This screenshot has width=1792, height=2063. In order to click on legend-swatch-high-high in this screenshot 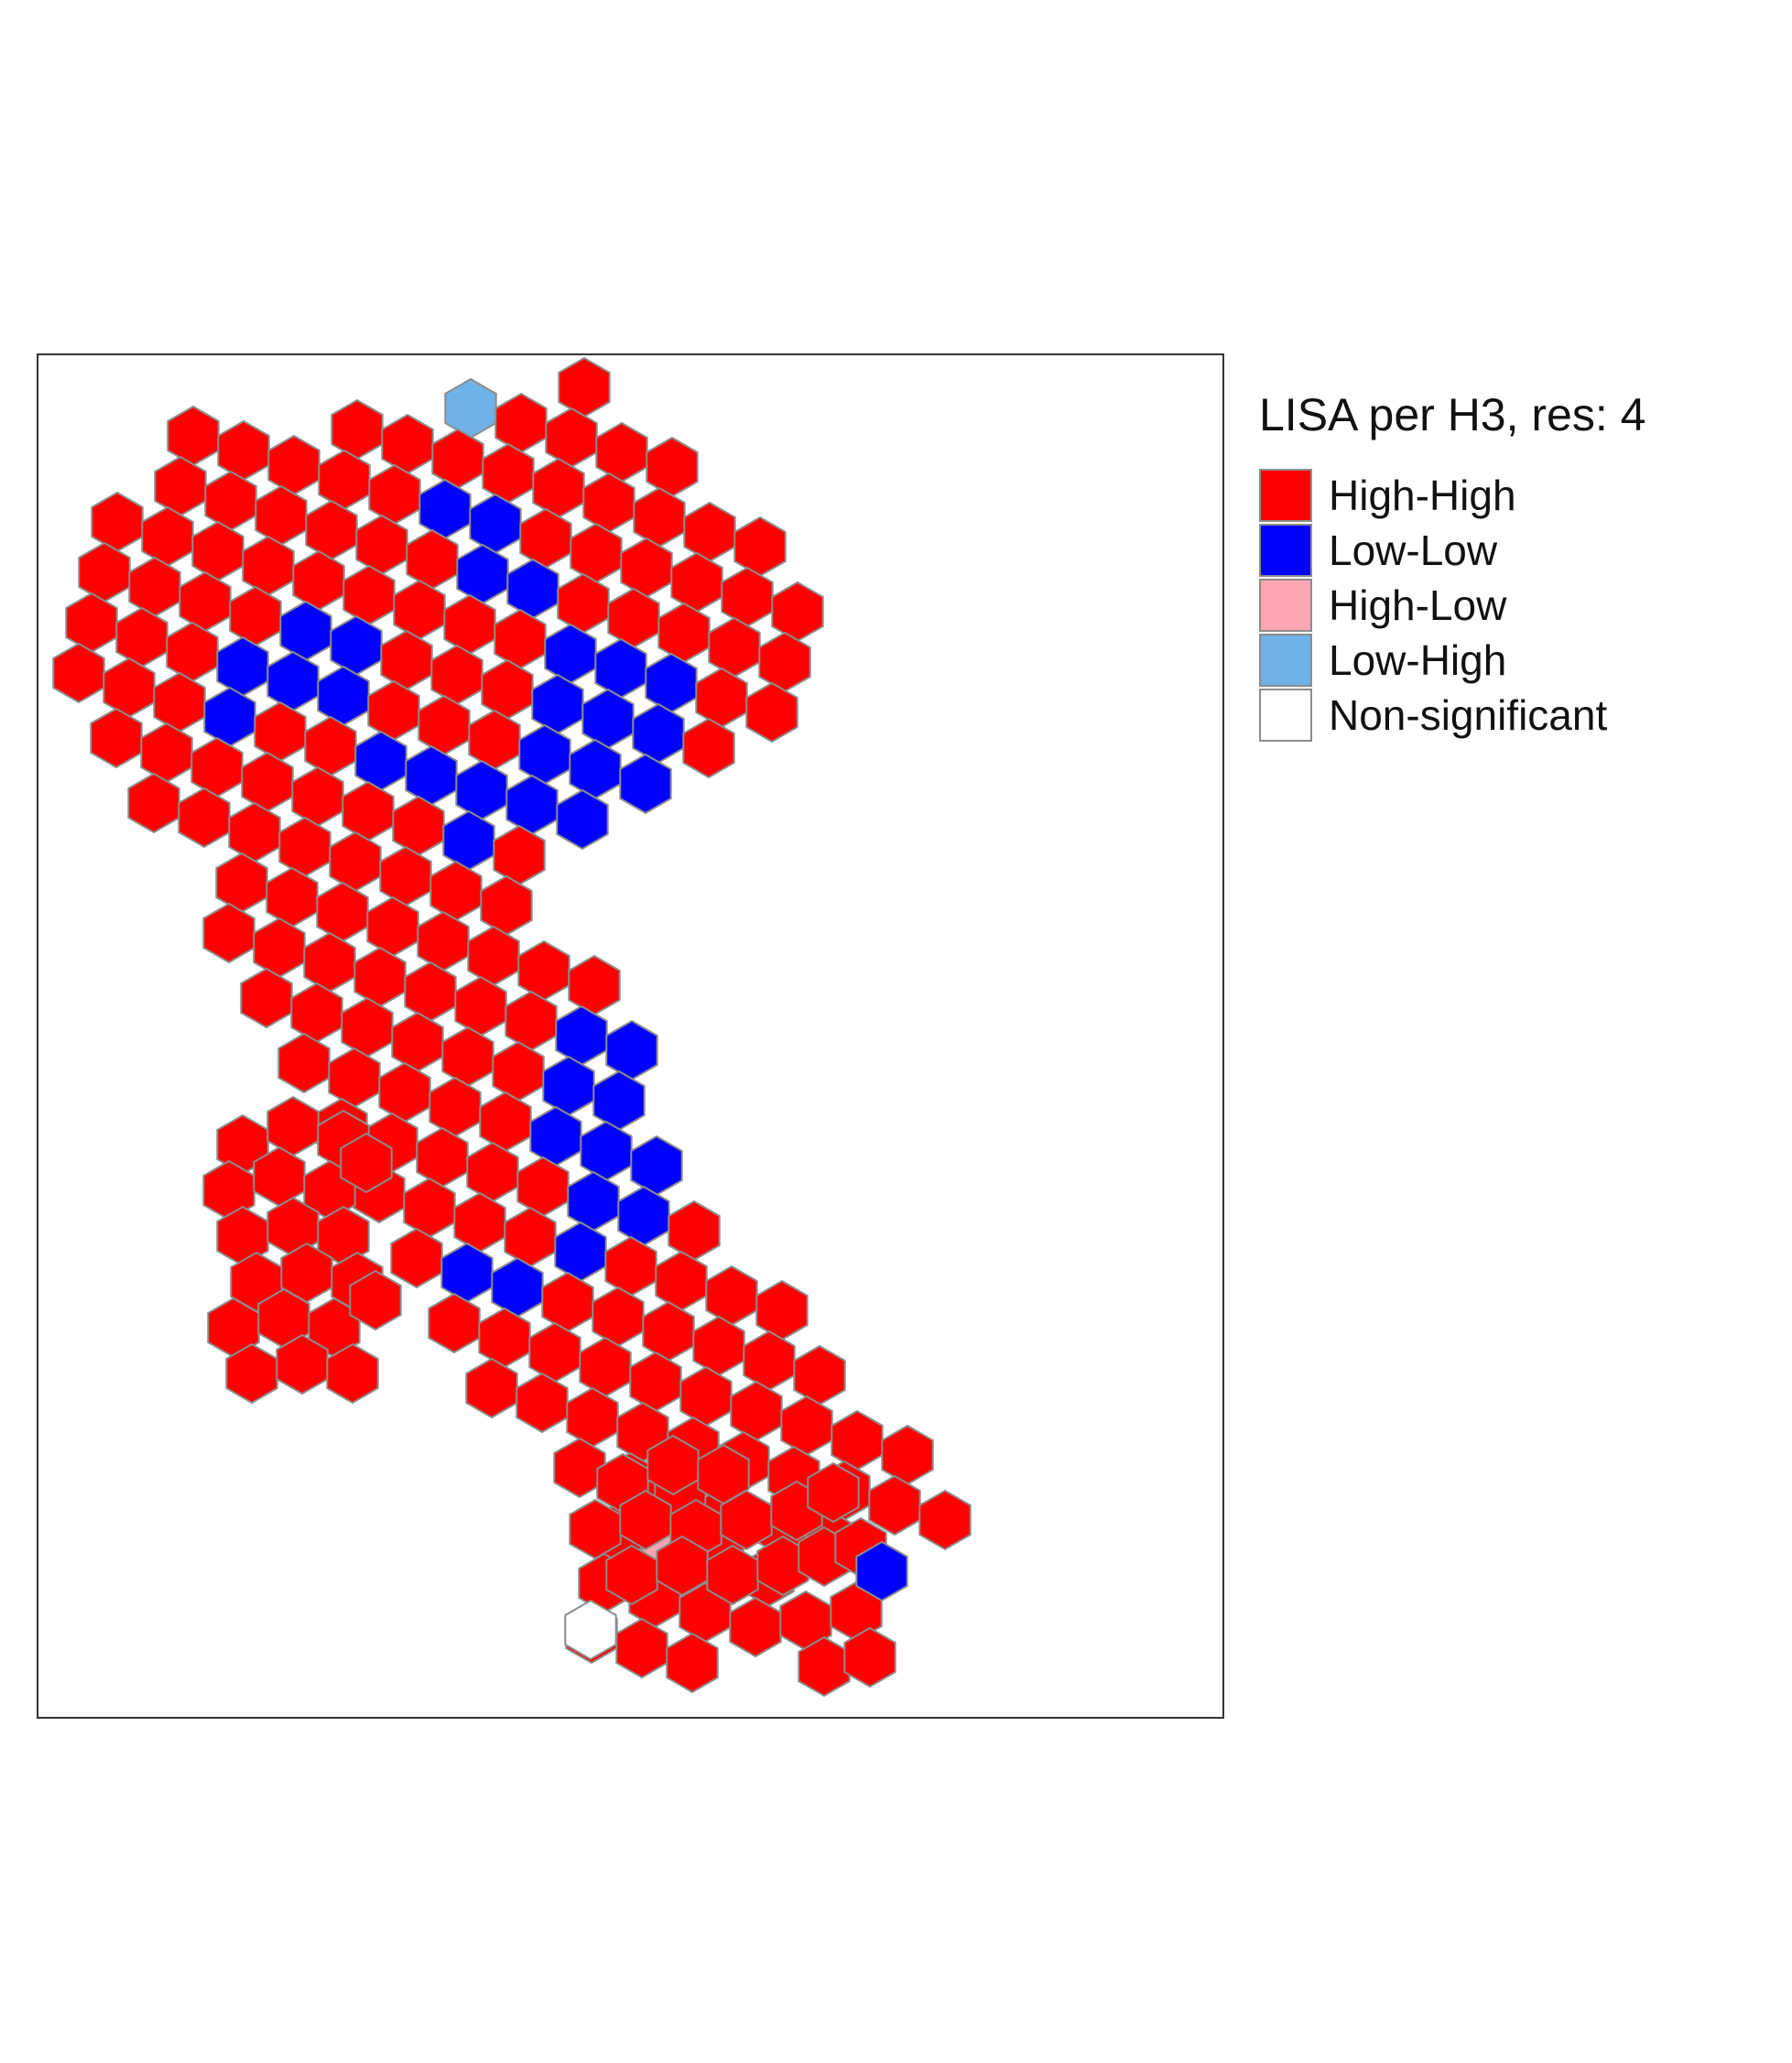, I will do `click(1285, 496)`.